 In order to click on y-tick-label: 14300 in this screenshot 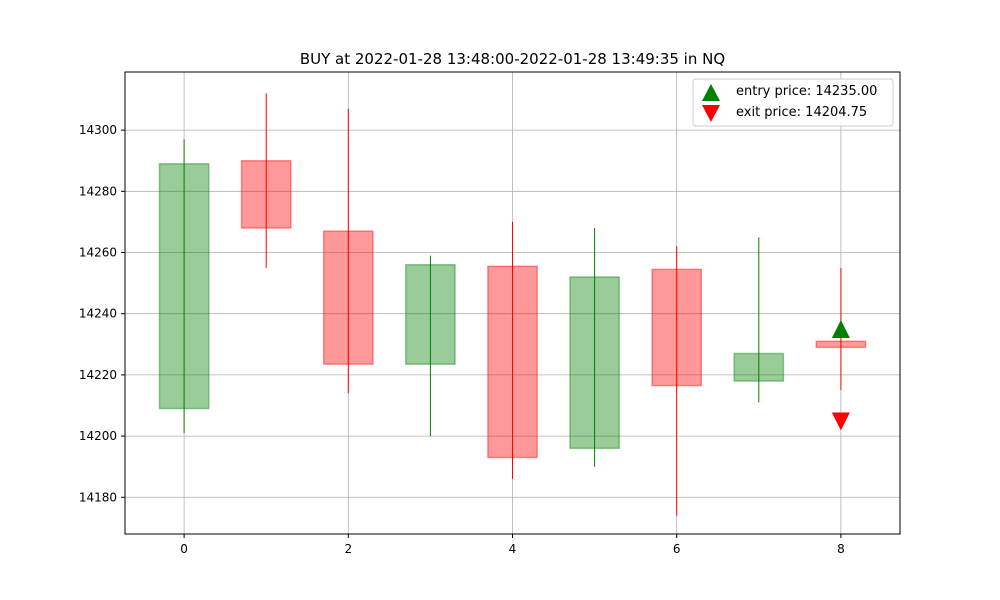, I will do `click(98, 130)`.